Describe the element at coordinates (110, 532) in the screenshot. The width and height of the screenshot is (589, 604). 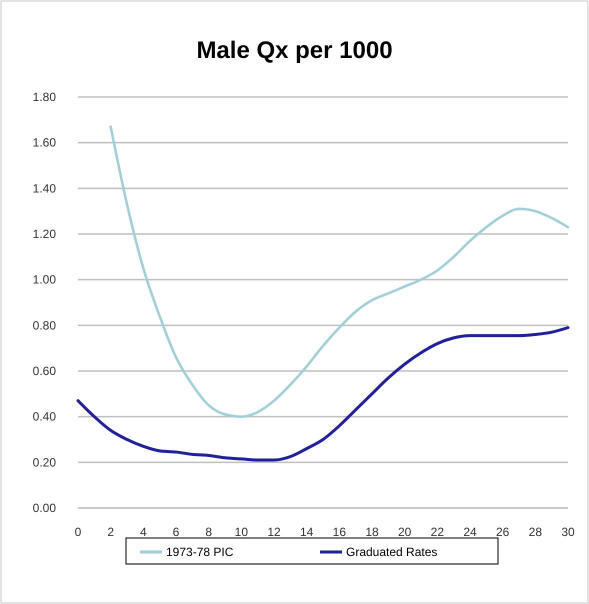
I see `x-tick-label: 2` at that location.